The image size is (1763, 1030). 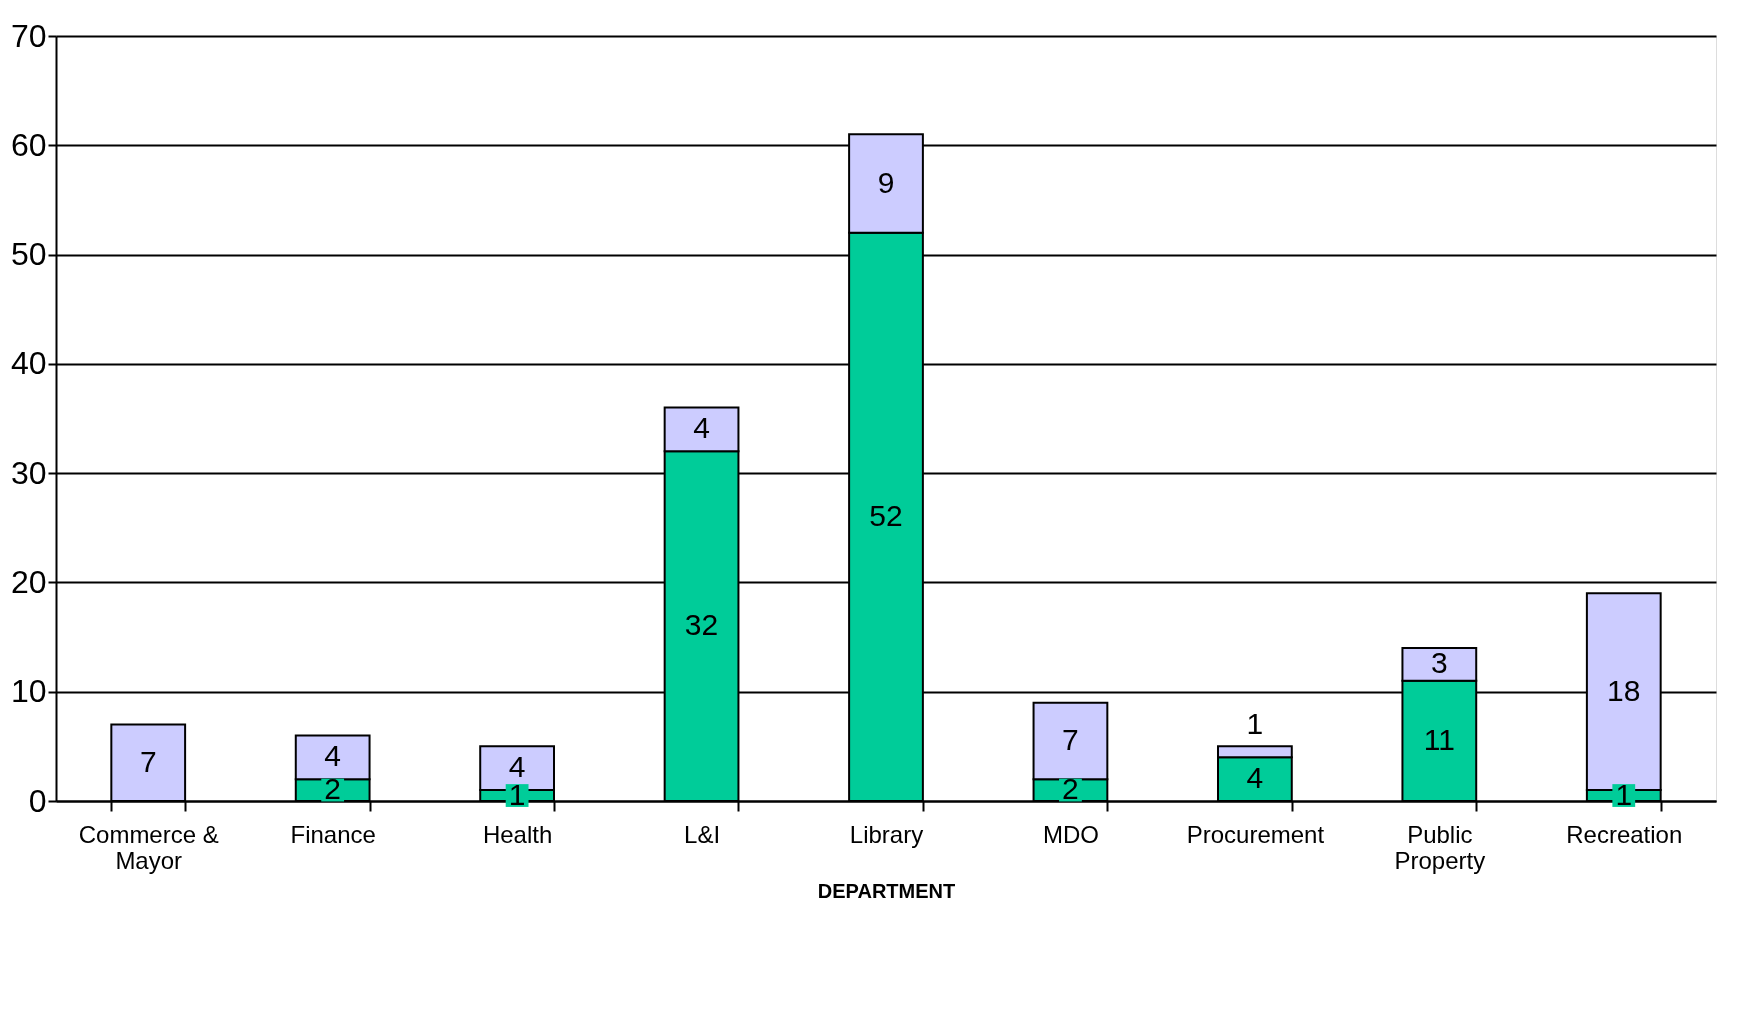 What do you see at coordinates (1624, 690) in the screenshot?
I see `data-label: 18` at bounding box center [1624, 690].